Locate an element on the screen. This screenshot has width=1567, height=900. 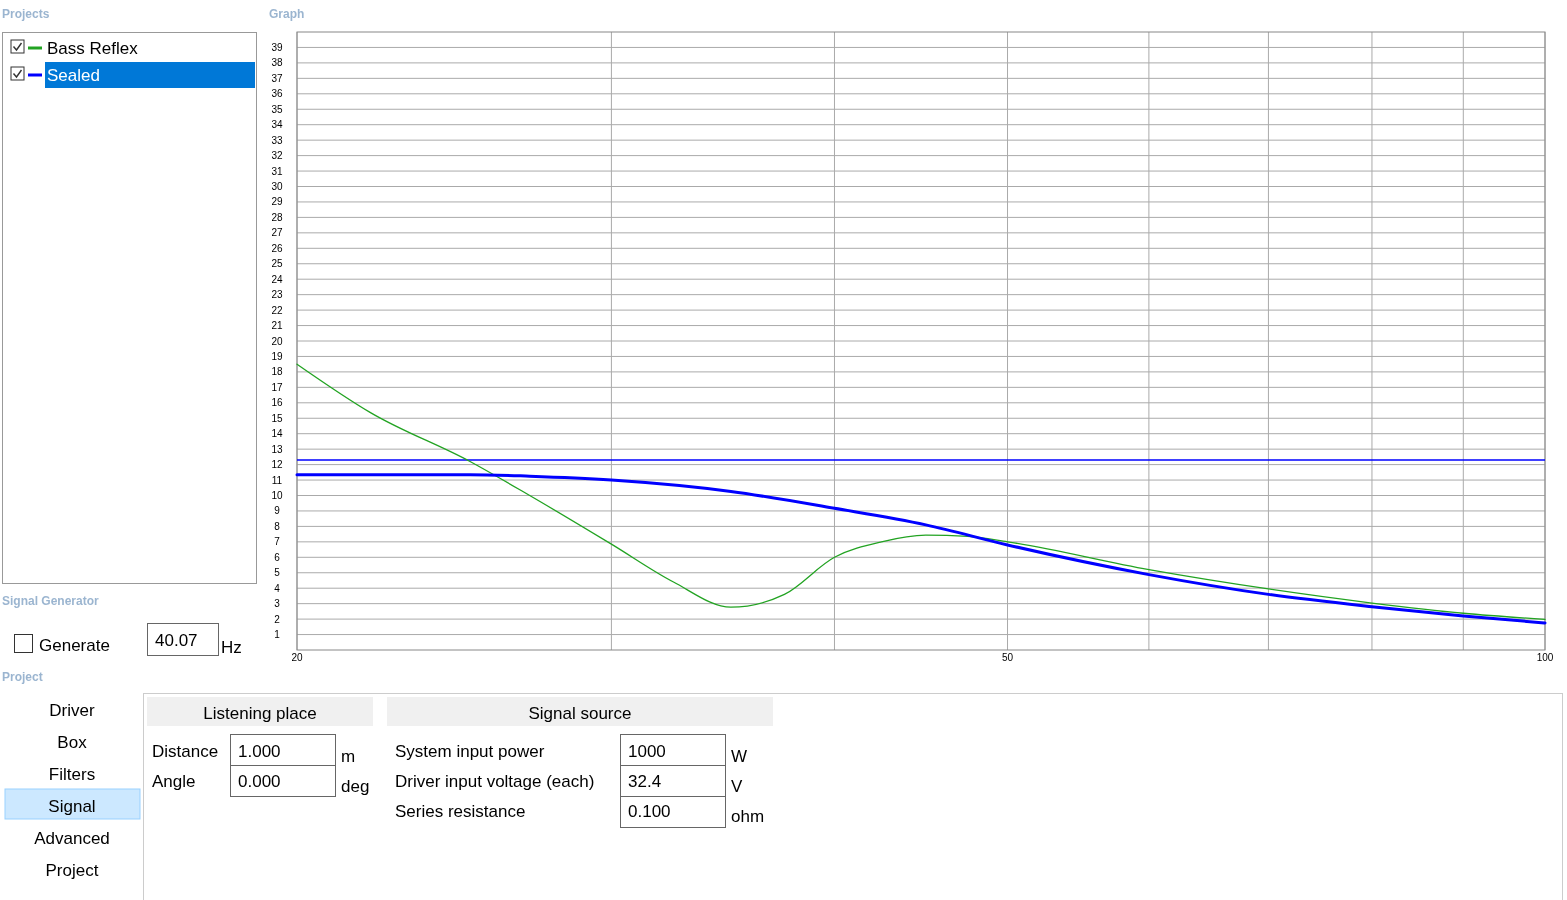
text: Graph is located at coordinates (287, 14).